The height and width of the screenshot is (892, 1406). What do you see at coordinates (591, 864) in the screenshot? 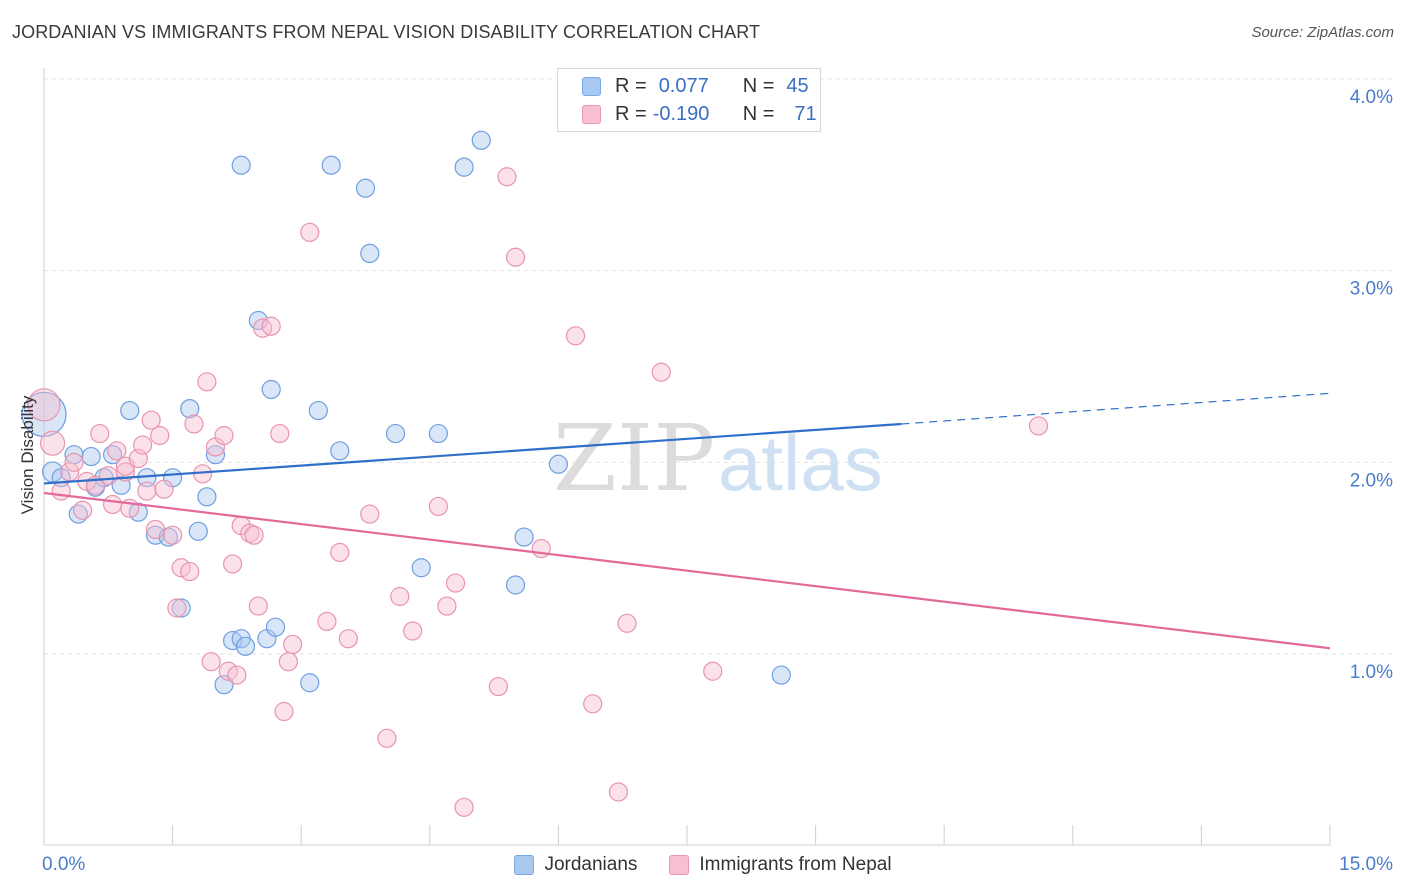
I see `legend-label-jordanians: Jordanians` at bounding box center [591, 864].